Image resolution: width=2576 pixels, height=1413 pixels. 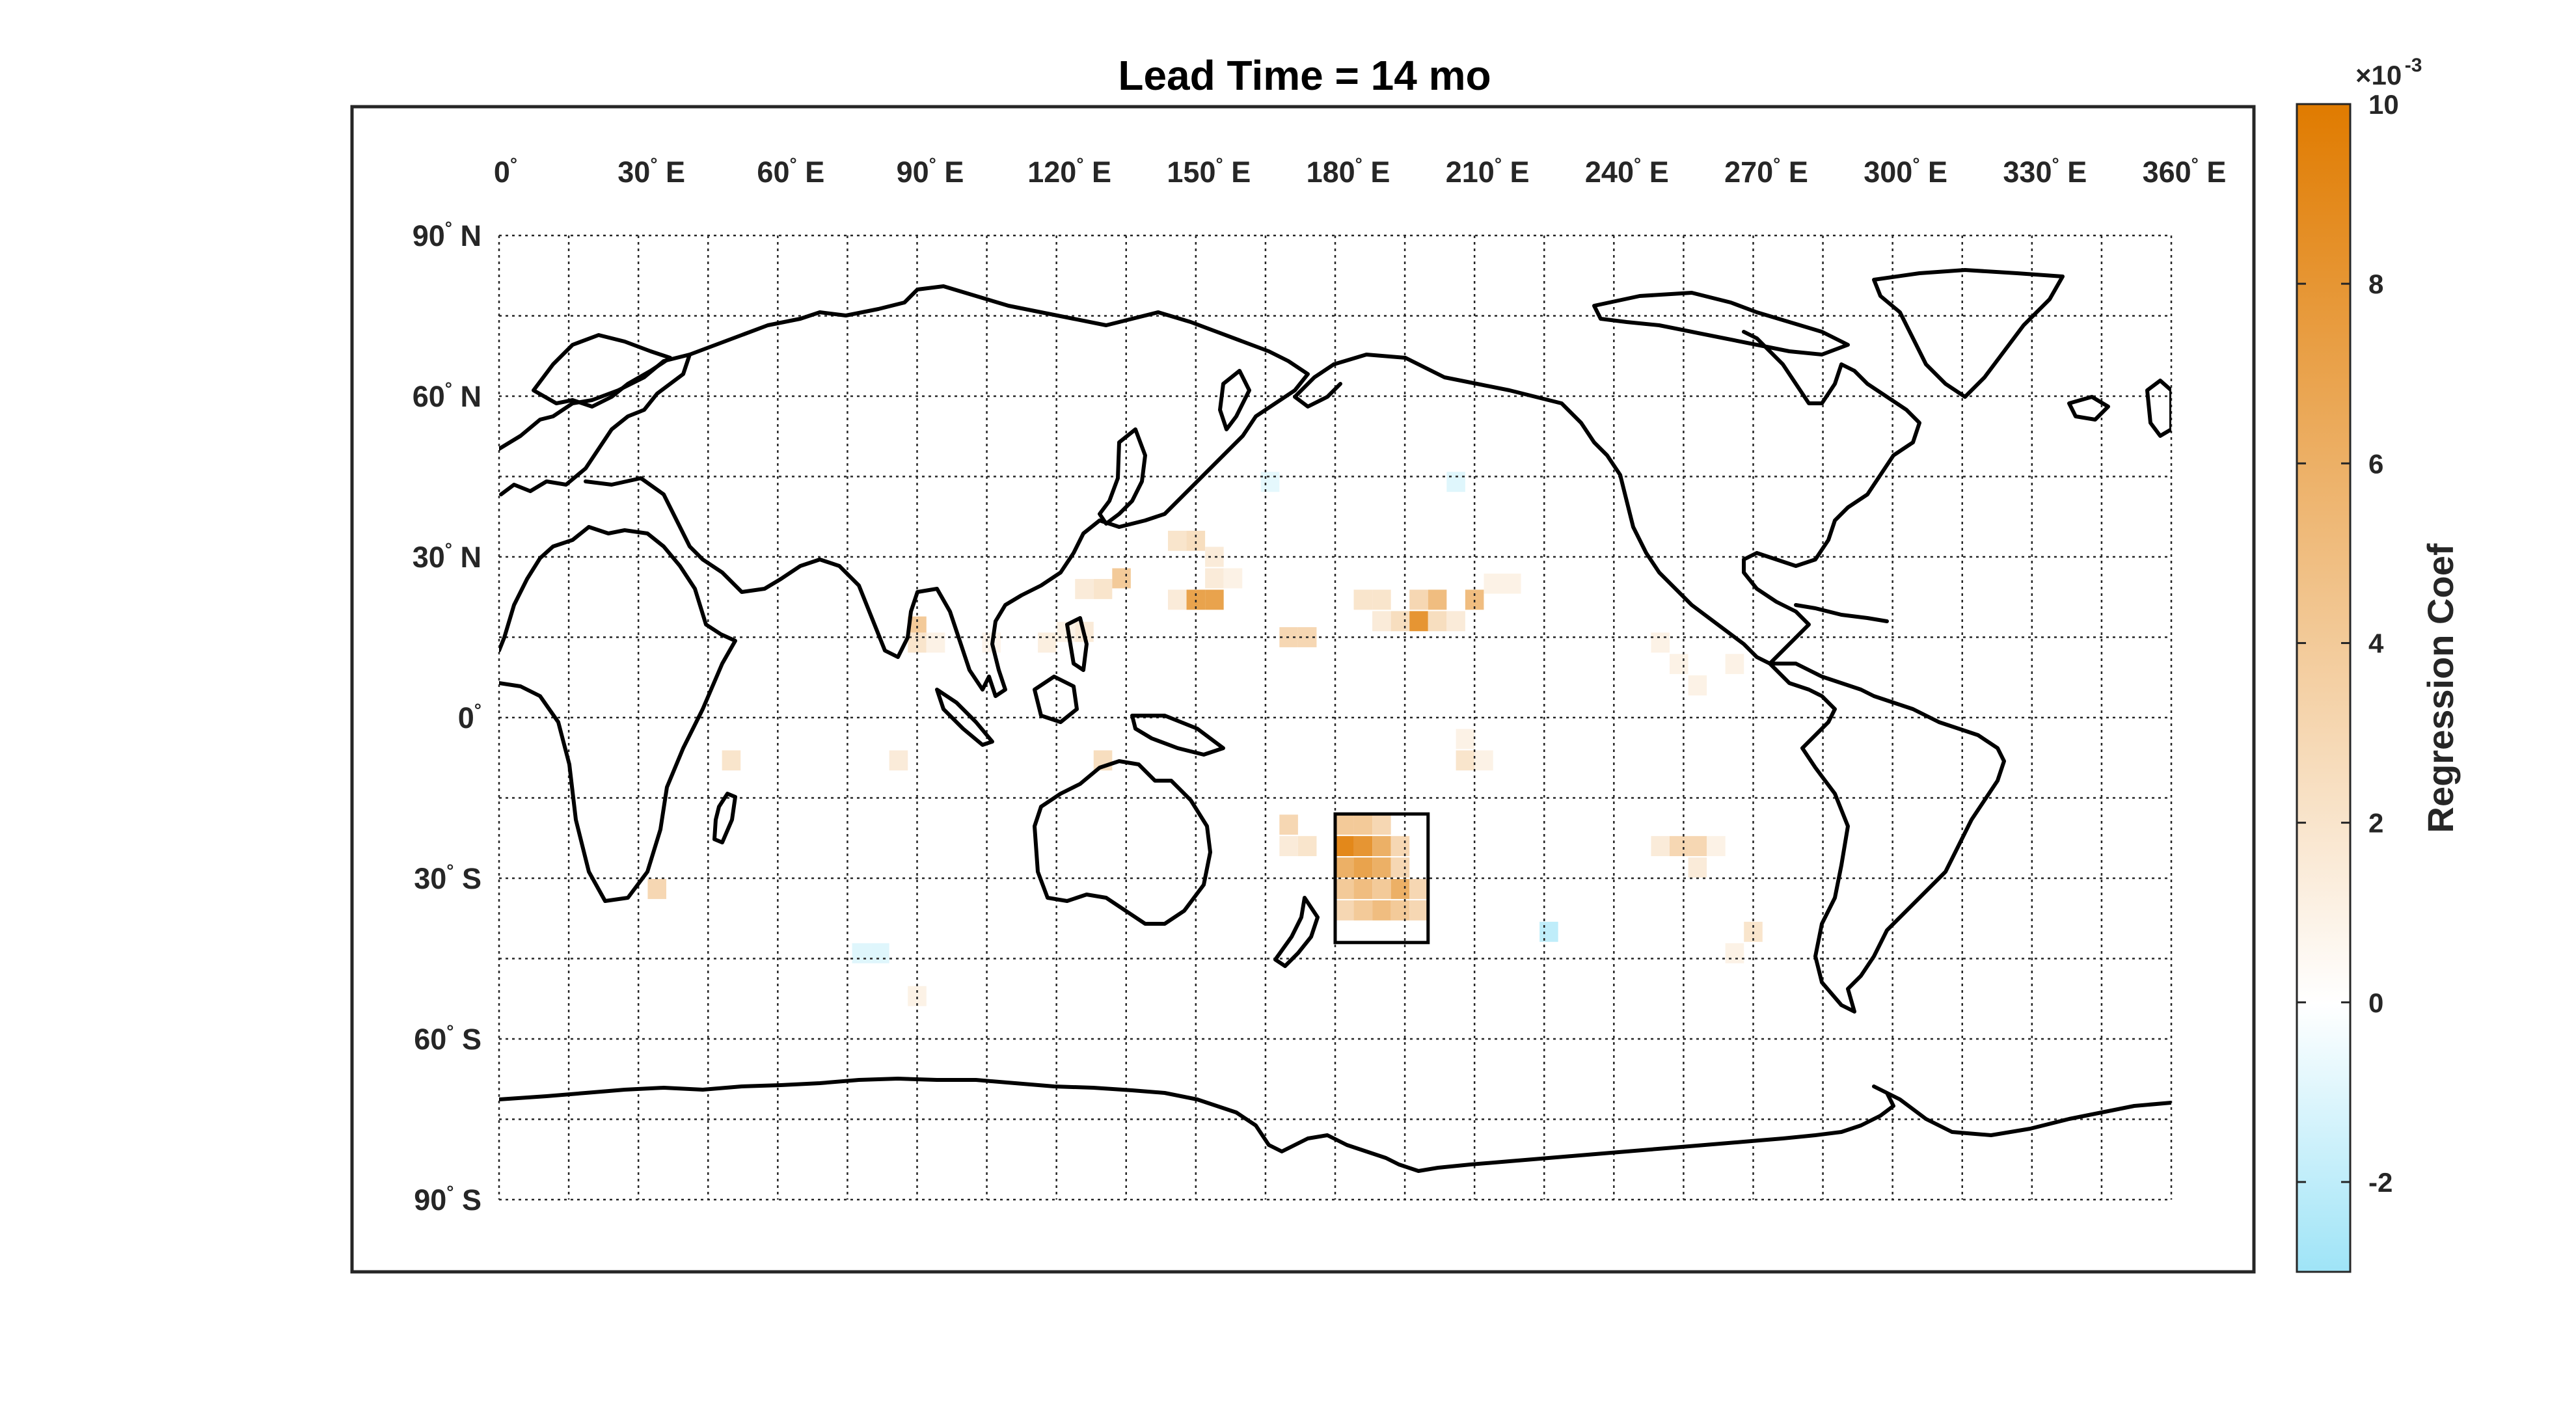 What do you see at coordinates (2383, 105) in the screenshot?
I see `colorbar-tick-label: 10` at bounding box center [2383, 105].